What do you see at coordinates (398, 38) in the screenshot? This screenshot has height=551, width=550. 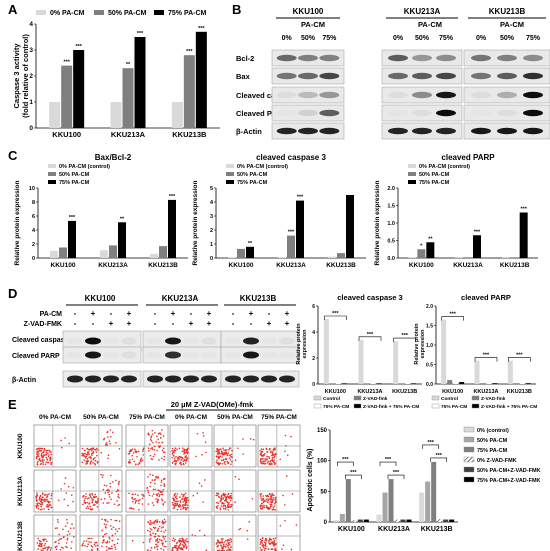 I see `lane-label: 0%` at bounding box center [398, 38].